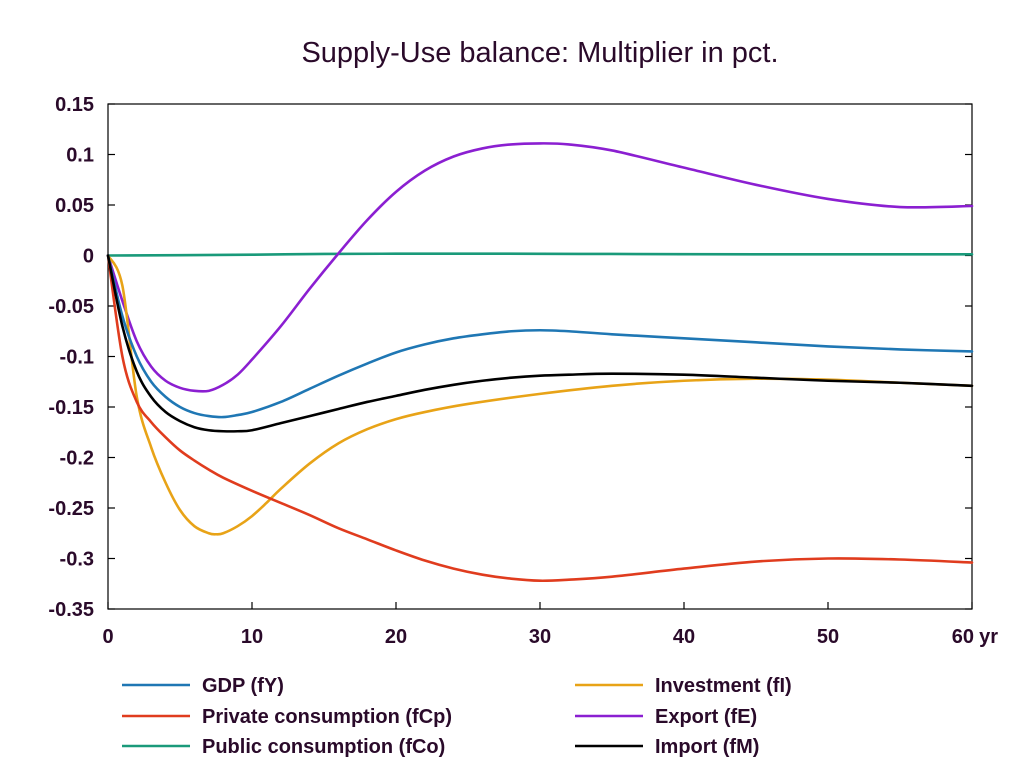  I want to click on x-tick-label: 0, so click(107, 637).